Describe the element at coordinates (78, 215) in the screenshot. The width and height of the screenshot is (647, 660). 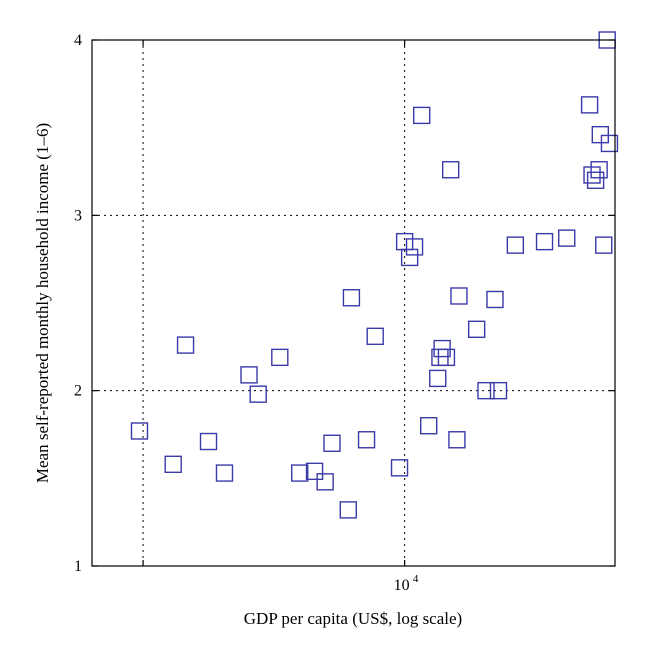
I see `y-tick-label: 3` at that location.